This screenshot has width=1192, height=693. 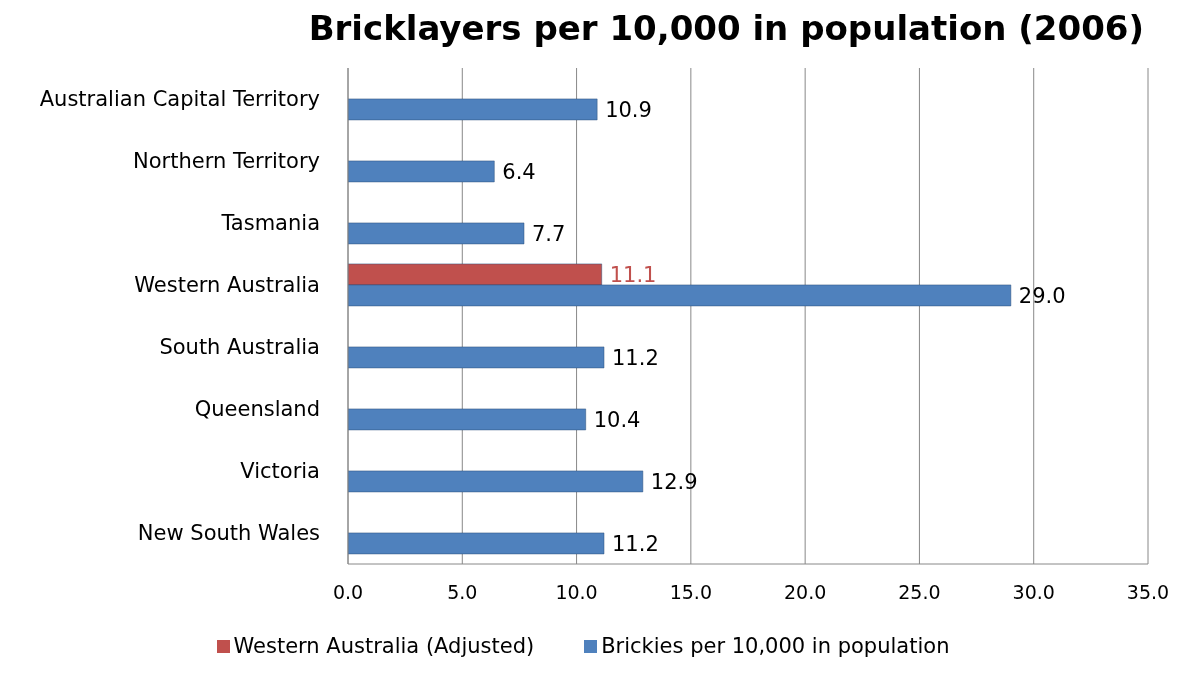 I want to click on x-tick-label: 20.0, so click(x=805, y=592).